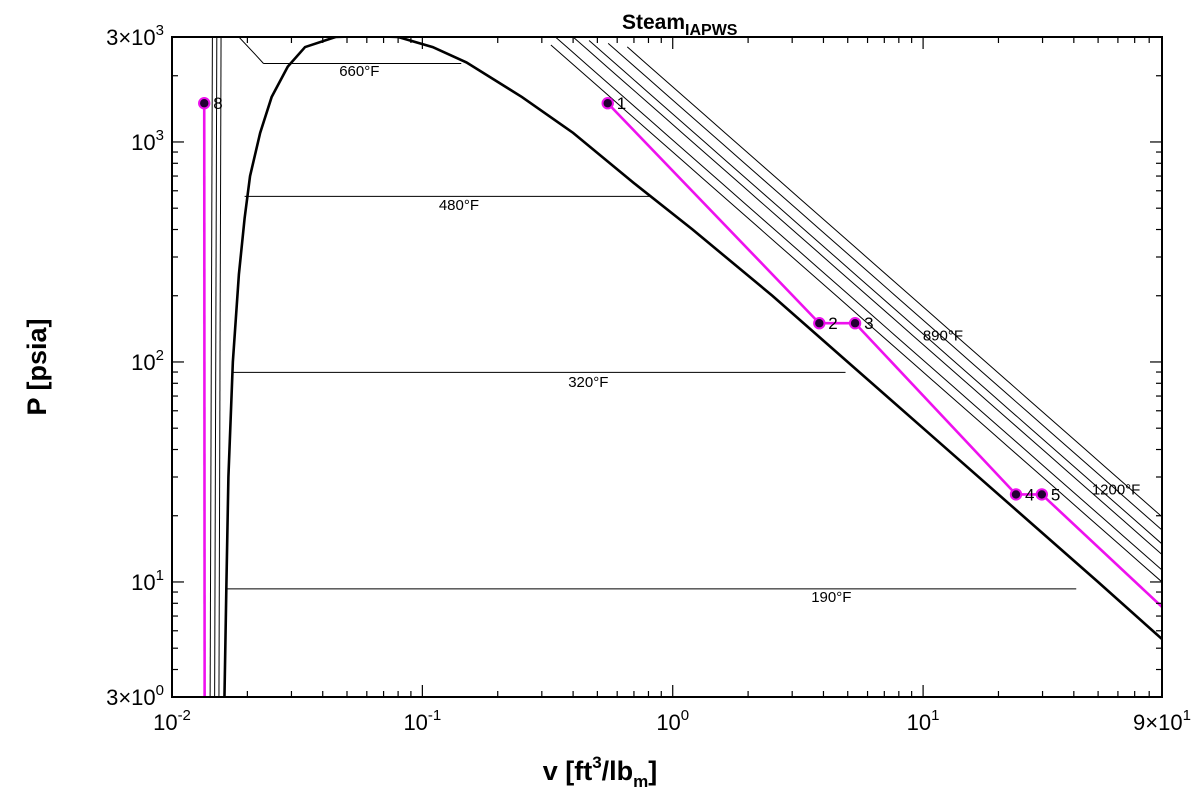 This screenshot has height=799, width=1198. Describe the element at coordinates (672, 721) in the screenshot. I see `x-tick-label: 10⁰` at that location.